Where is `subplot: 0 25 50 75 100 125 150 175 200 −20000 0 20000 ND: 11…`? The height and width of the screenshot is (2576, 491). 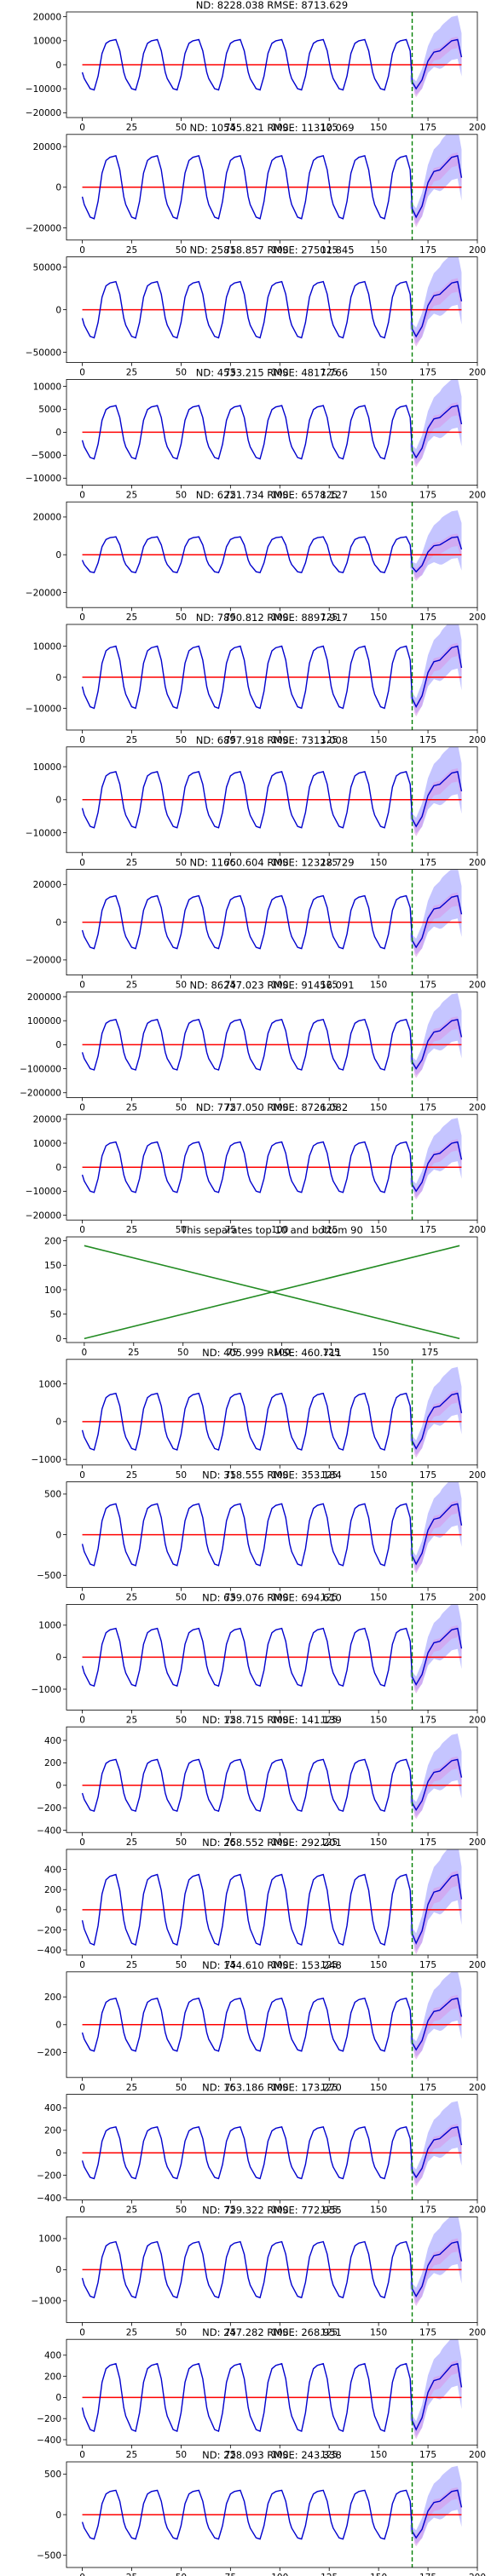
subplot: 0 25 50 75 100 125 150 175 200 −20000 0 20000 ND: 11… is located at coordinates (256, 924).